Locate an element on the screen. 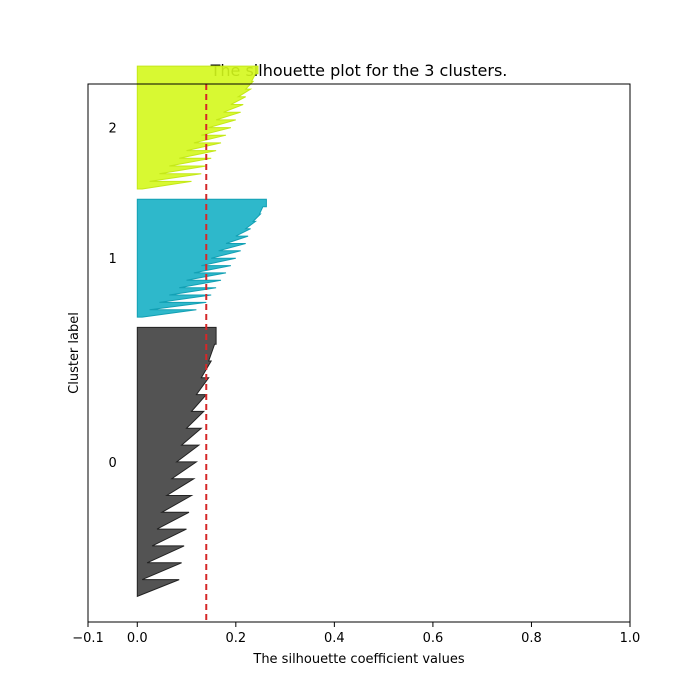 This screenshot has height=700, width=700. cluster-label-2: 2 is located at coordinates (112, 129).